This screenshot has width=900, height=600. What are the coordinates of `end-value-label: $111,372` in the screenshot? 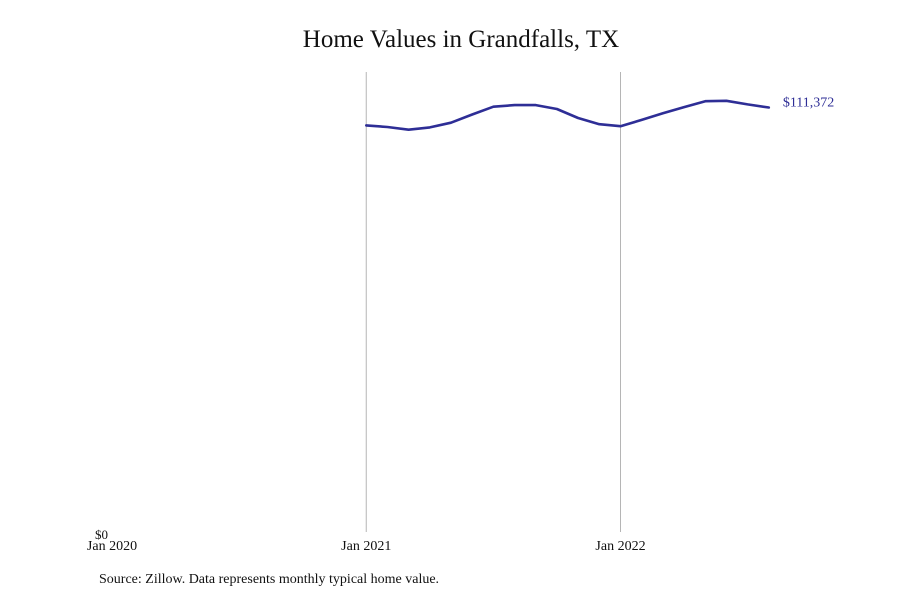 It's located at (808, 102).